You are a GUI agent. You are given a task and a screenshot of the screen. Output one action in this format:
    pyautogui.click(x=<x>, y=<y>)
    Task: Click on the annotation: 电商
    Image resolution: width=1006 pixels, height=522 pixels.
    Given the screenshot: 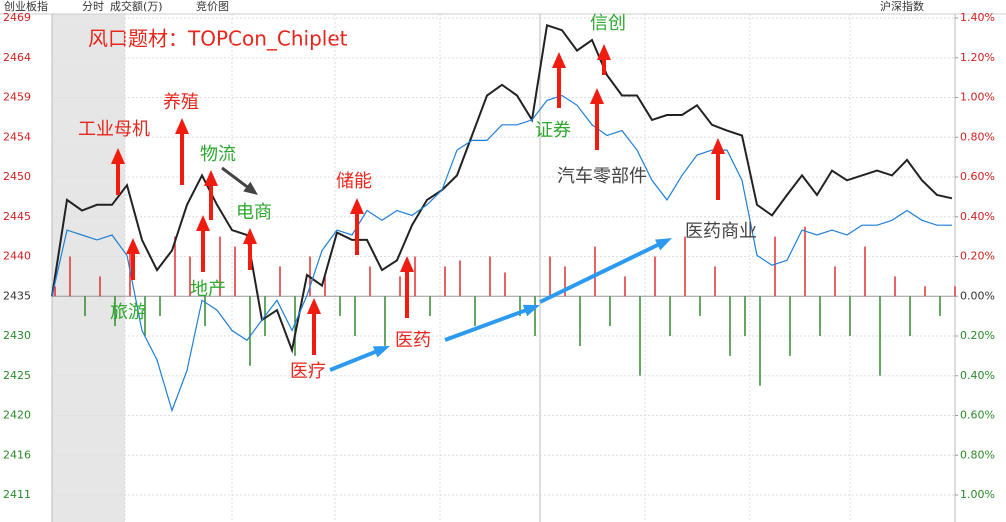 What is the action you would take?
    pyautogui.click(x=254, y=212)
    